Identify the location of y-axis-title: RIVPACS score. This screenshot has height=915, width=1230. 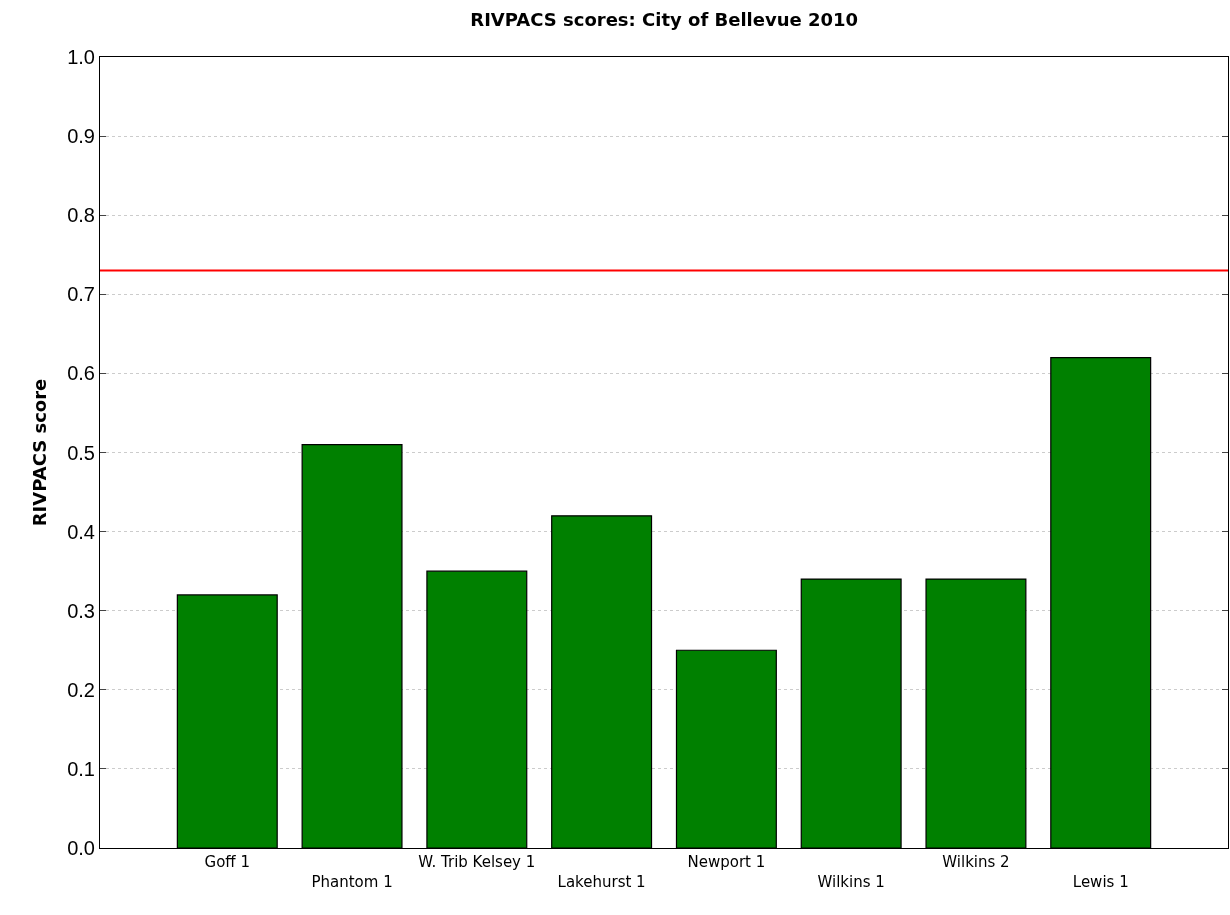
(40, 452).